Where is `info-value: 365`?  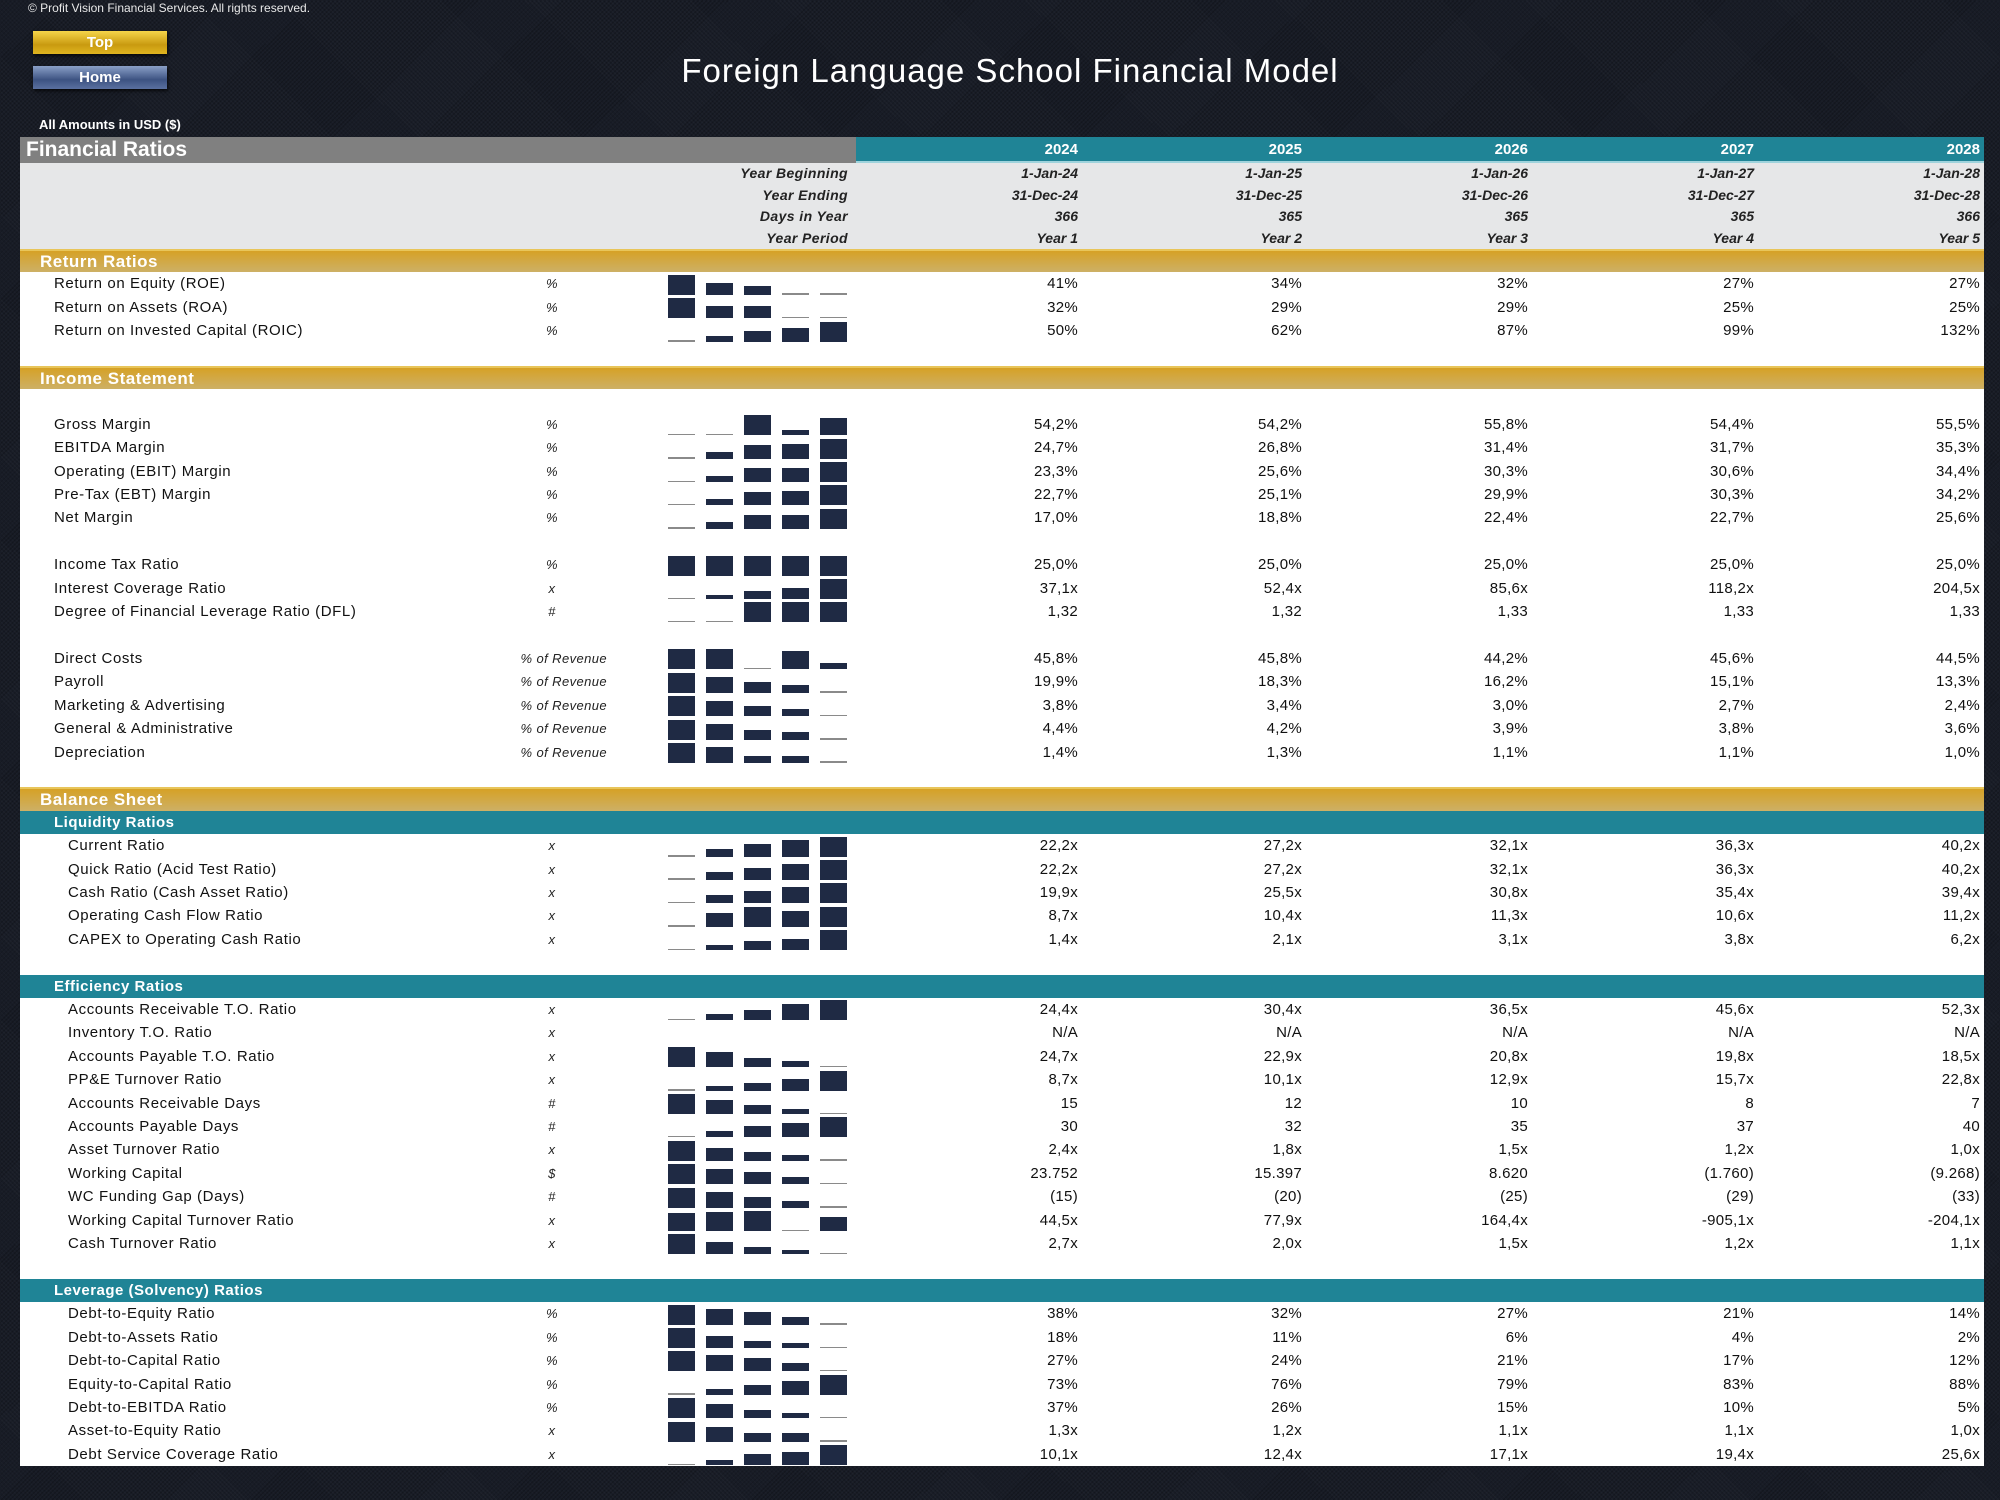 info-value: 365 is located at coordinates (1516, 216).